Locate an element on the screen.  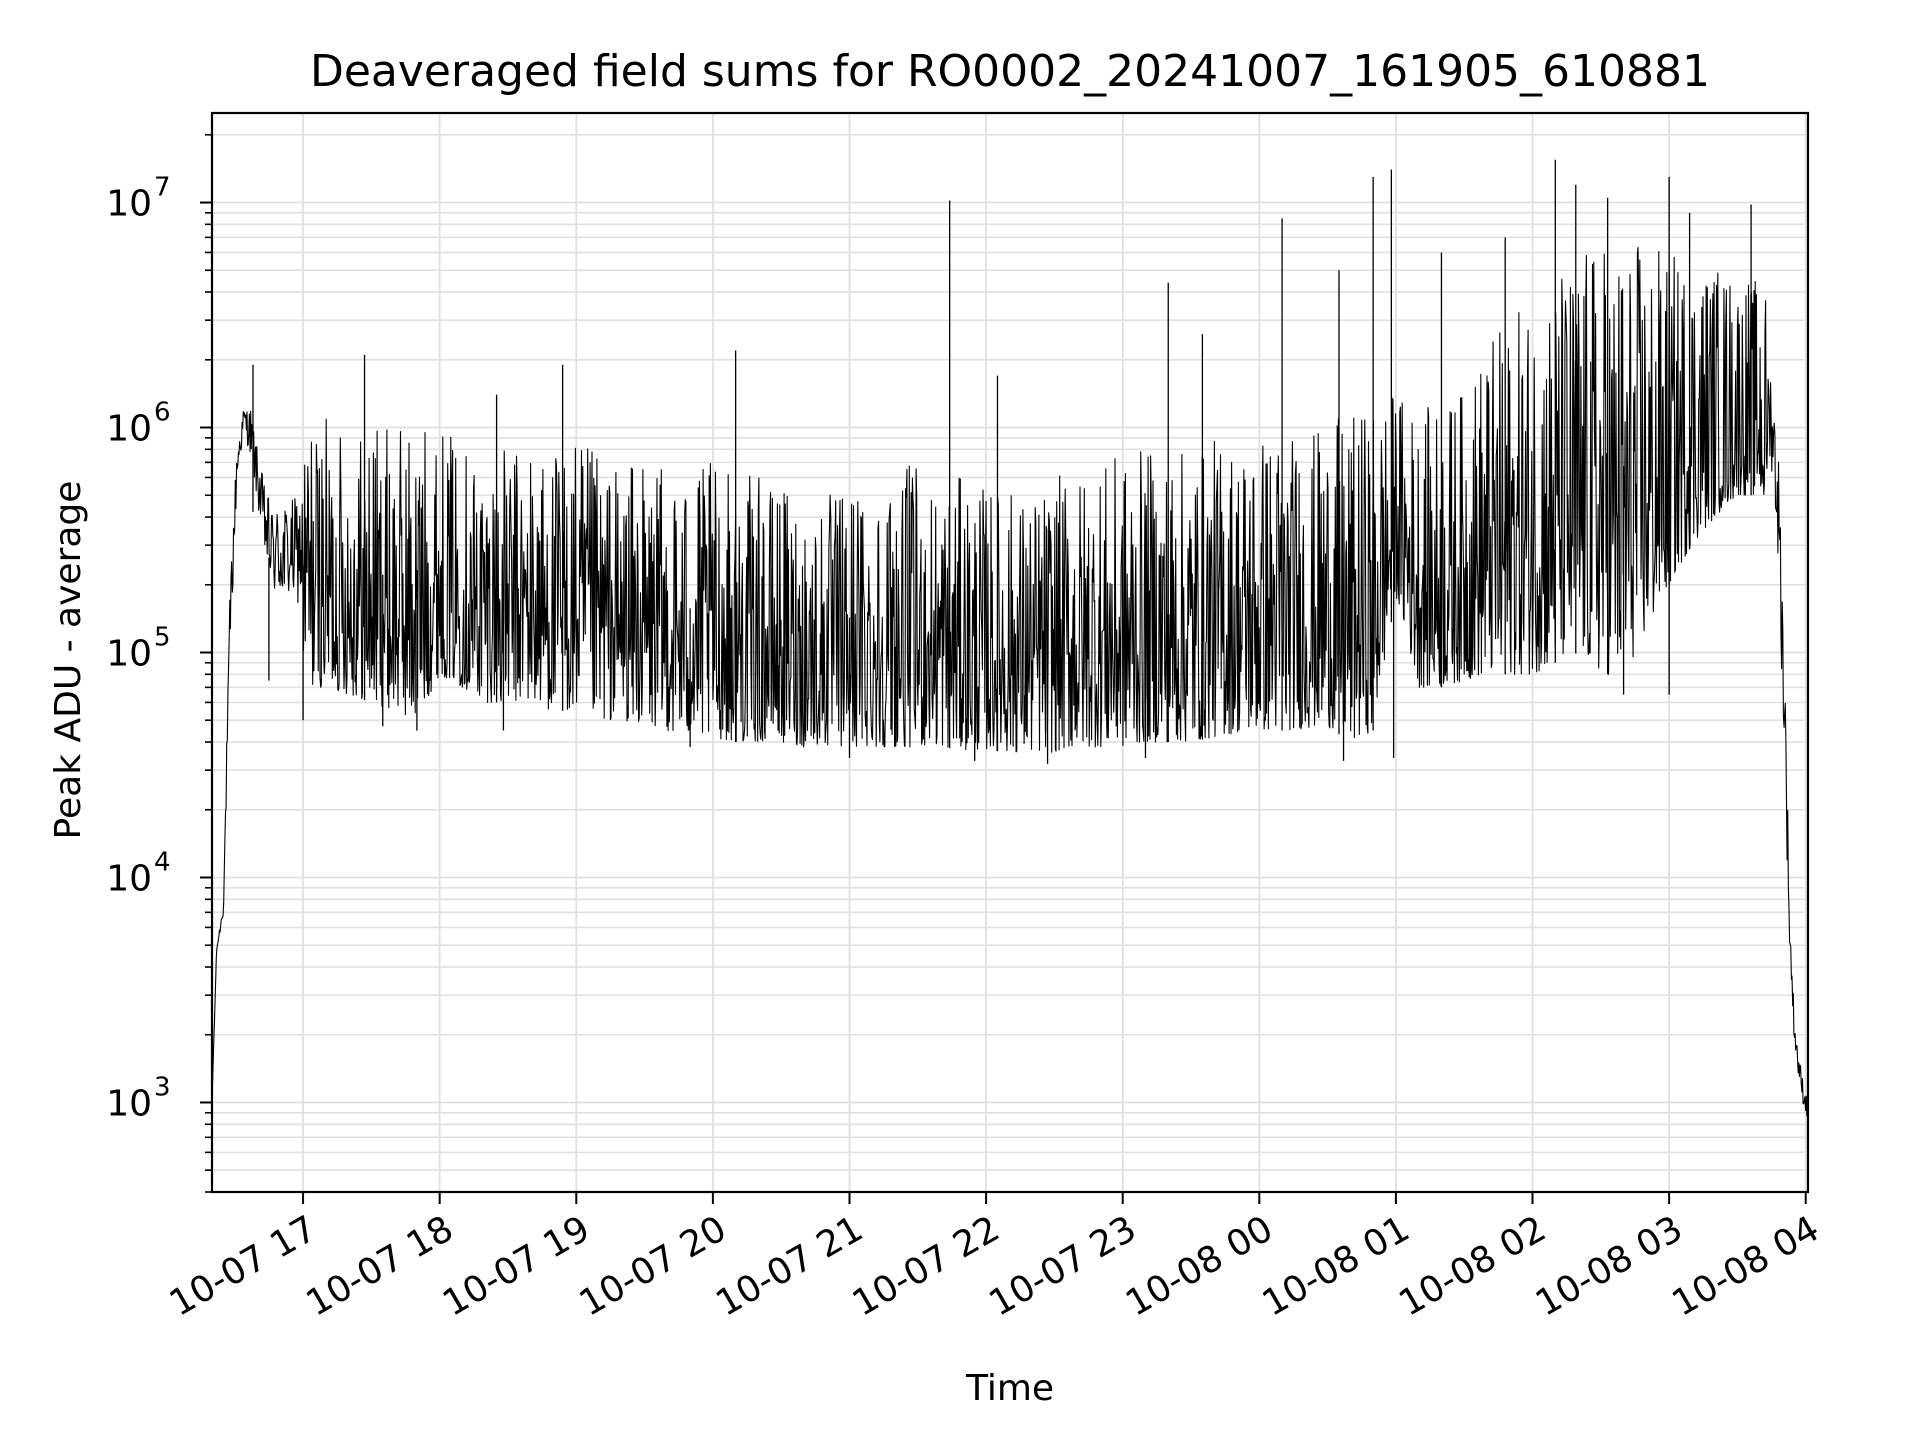
y-axis-label: Peak ADU - average is located at coordinates (68, 660).